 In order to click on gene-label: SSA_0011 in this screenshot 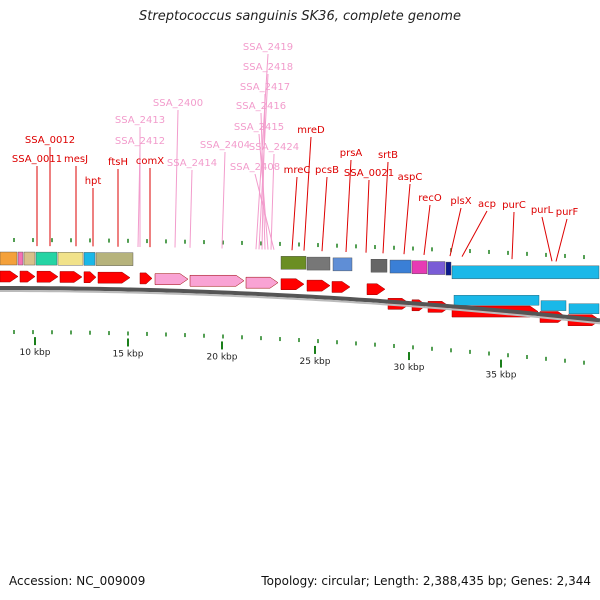, I will do `click(37, 159)`.